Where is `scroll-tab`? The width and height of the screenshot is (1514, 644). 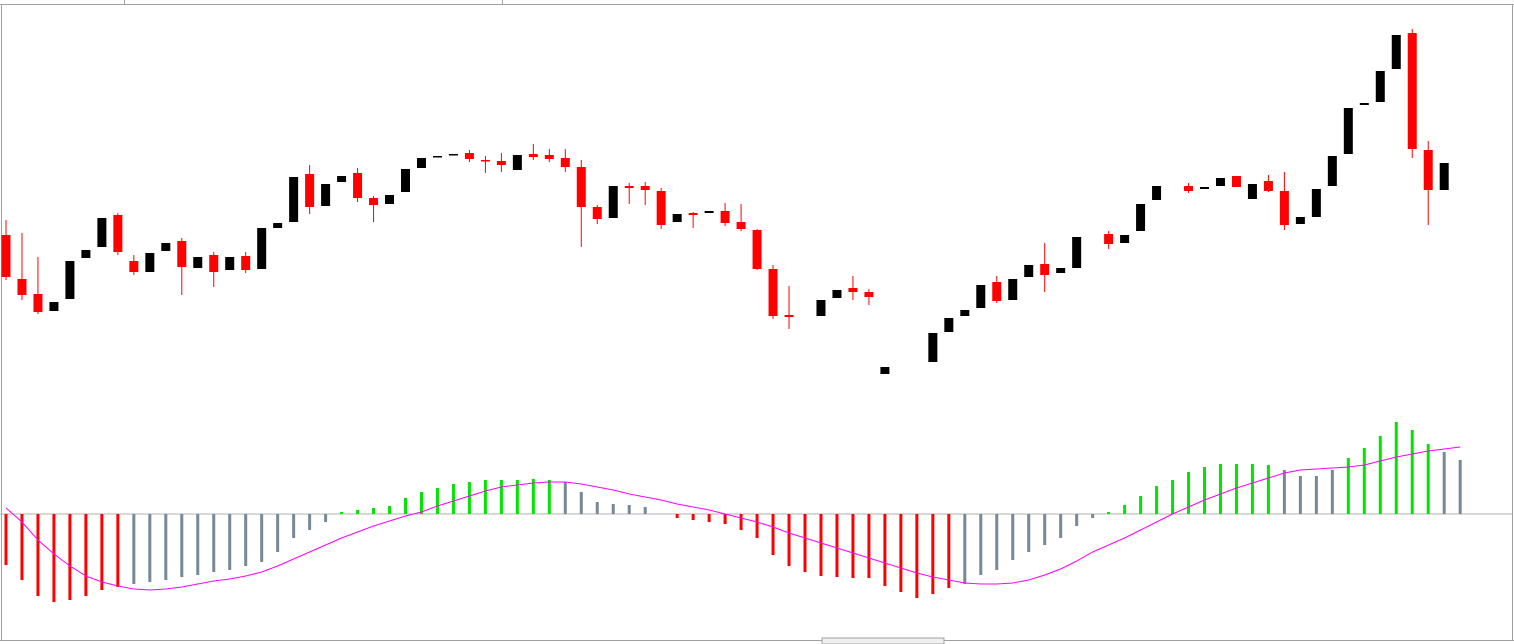 scroll-tab is located at coordinates (883, 640).